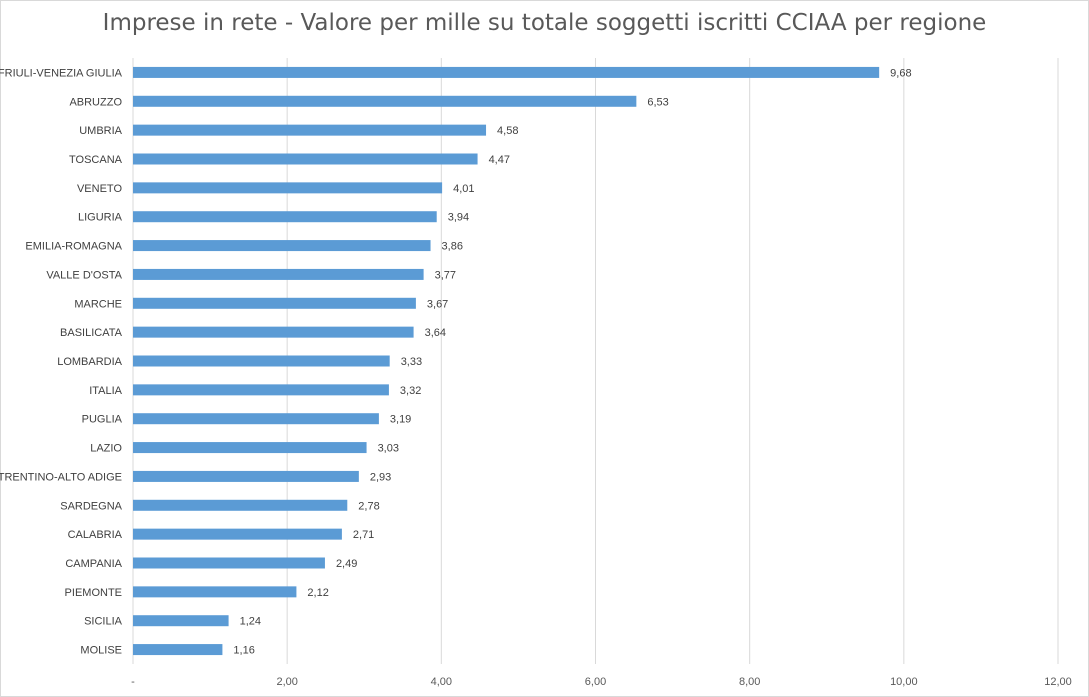  Describe the element at coordinates (368, 506) in the screenshot. I see `data-label: 2,78` at that location.